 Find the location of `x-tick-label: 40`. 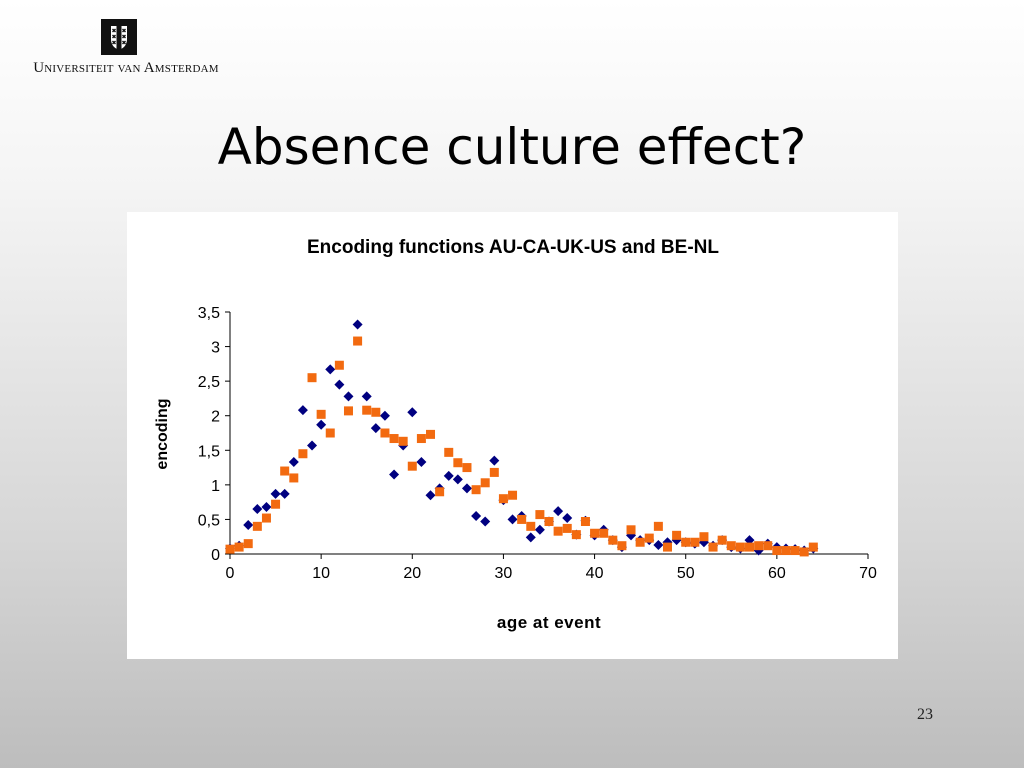

x-tick-label: 40 is located at coordinates (595, 573).